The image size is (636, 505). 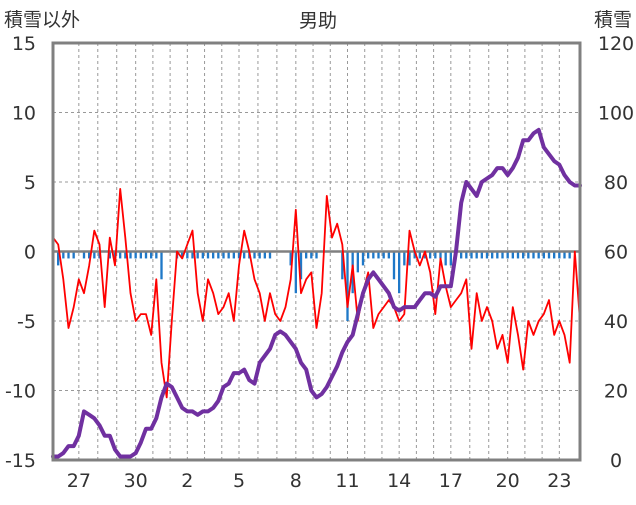 I want to click on right-tick-label: 100, so click(x=616, y=114).